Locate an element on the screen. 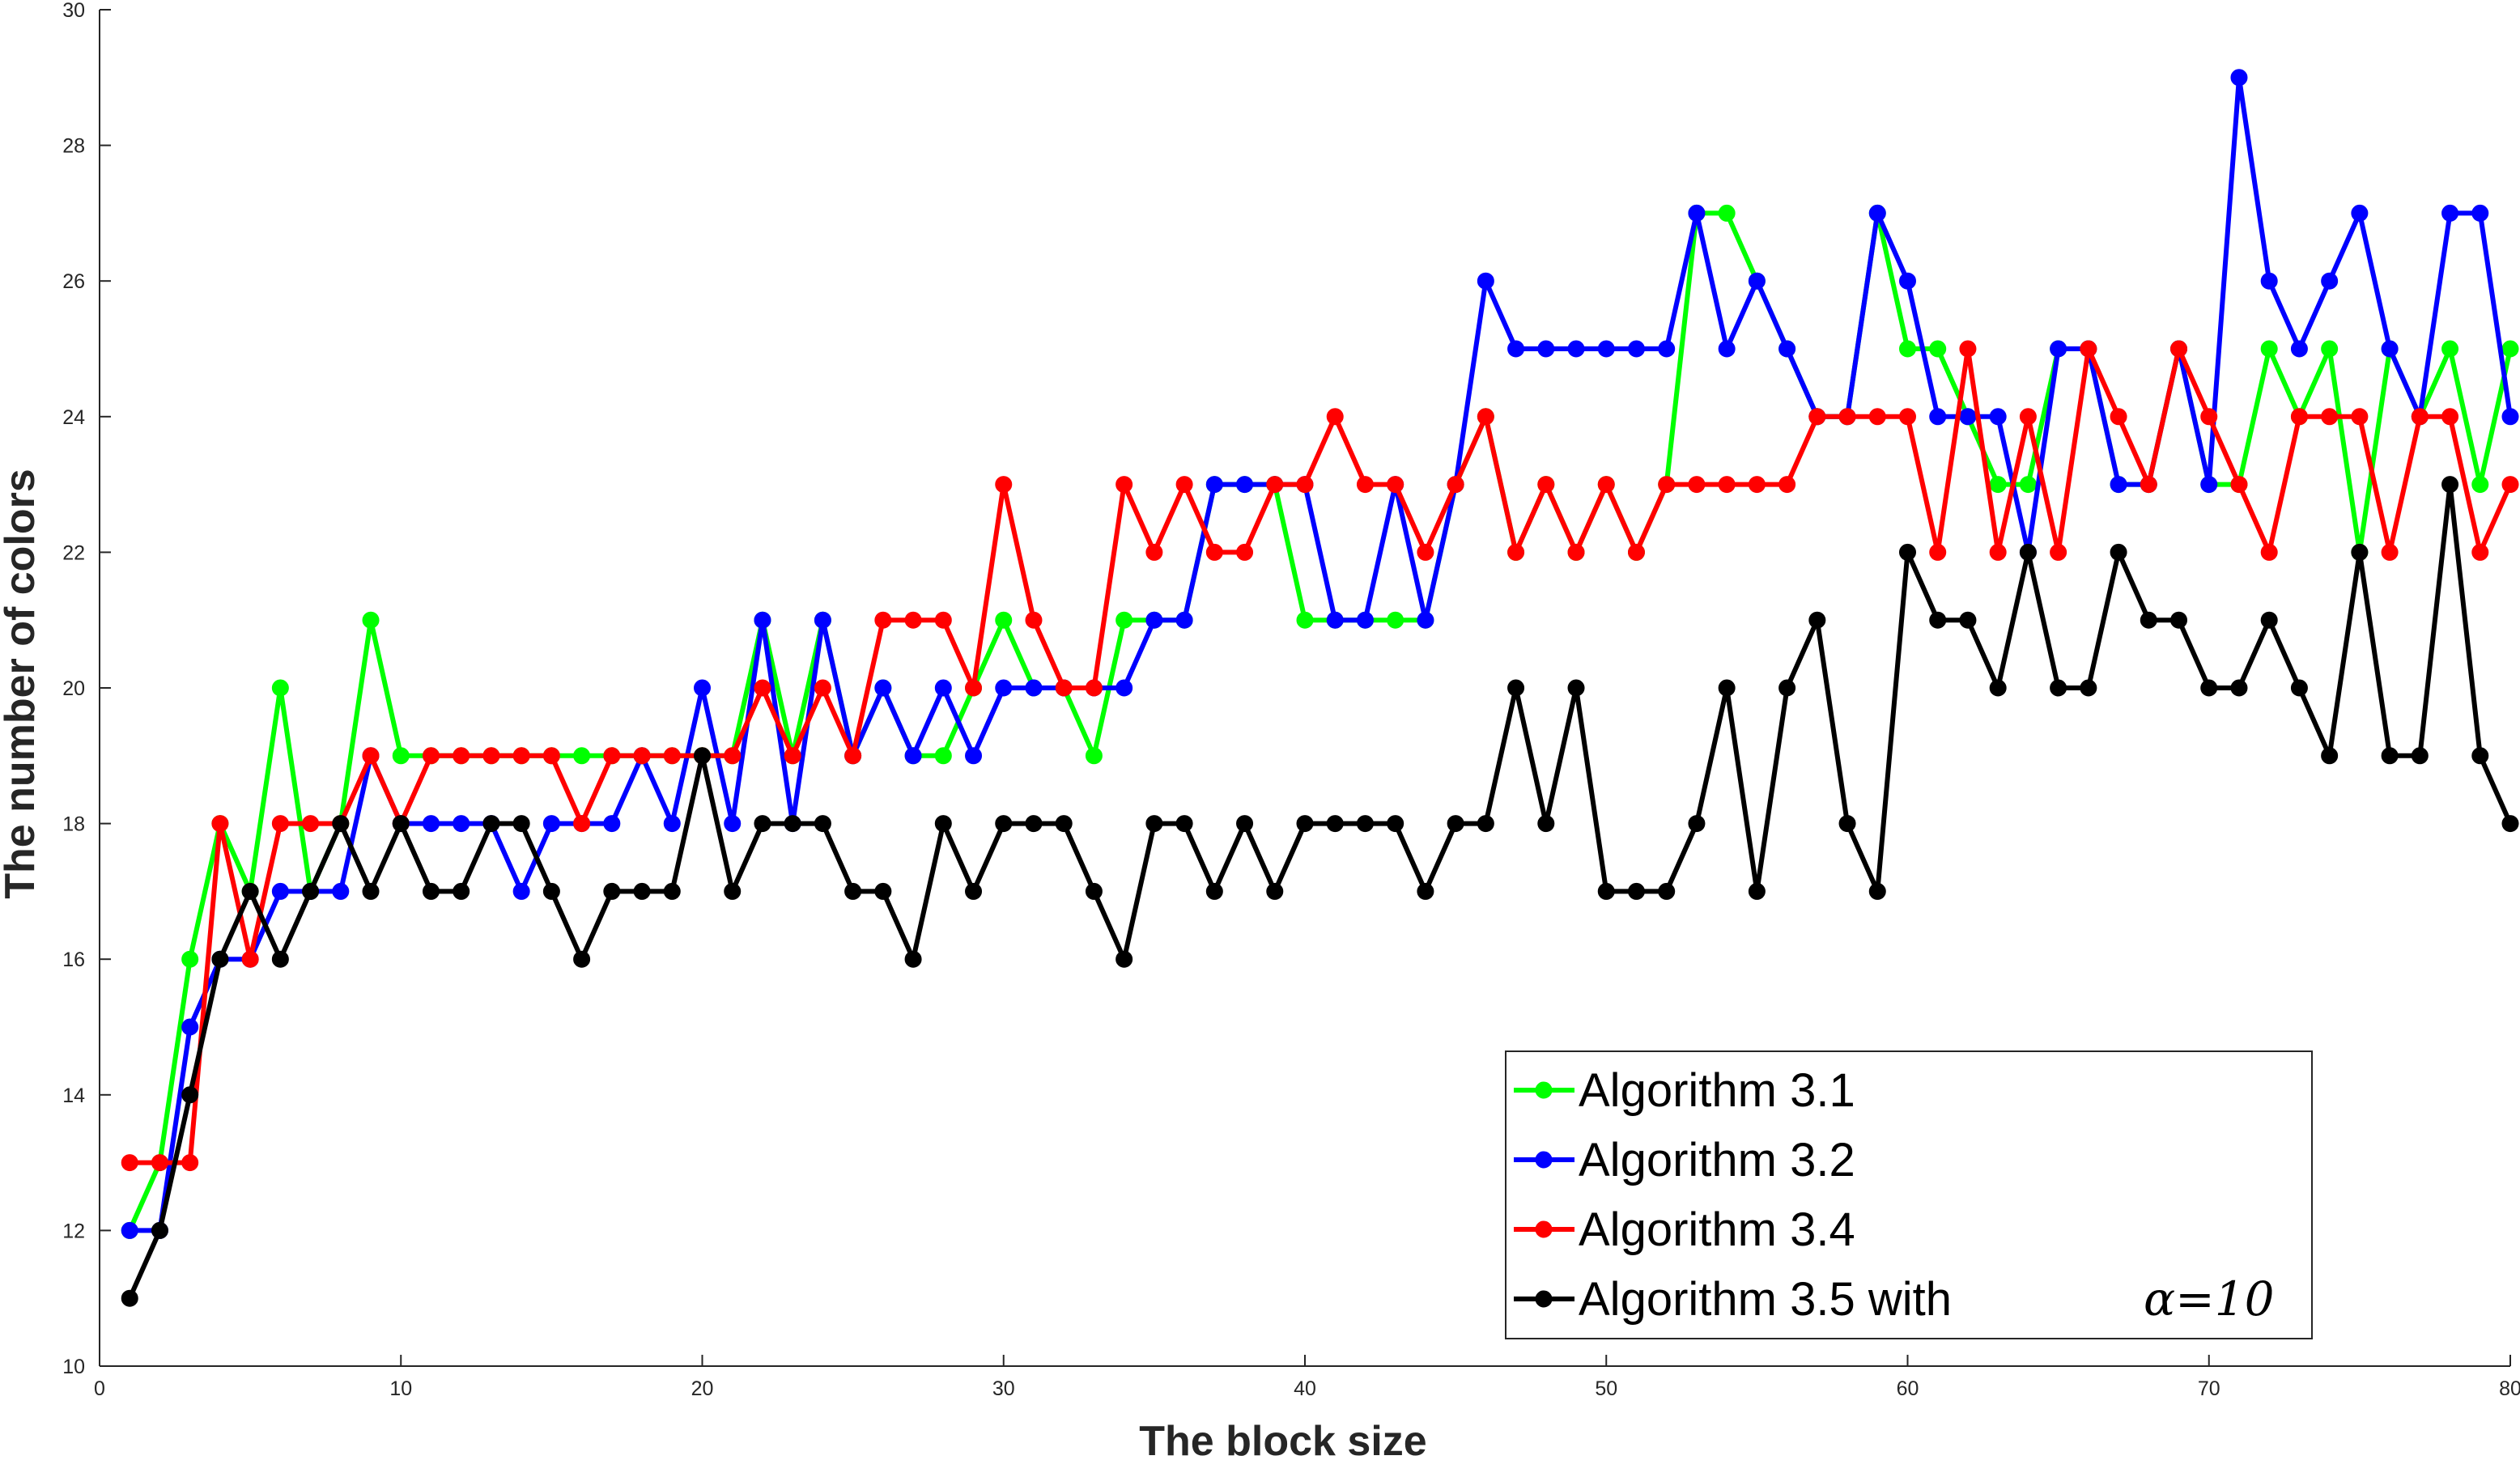  x-tick-label: 40 is located at coordinates (1305, 1388).